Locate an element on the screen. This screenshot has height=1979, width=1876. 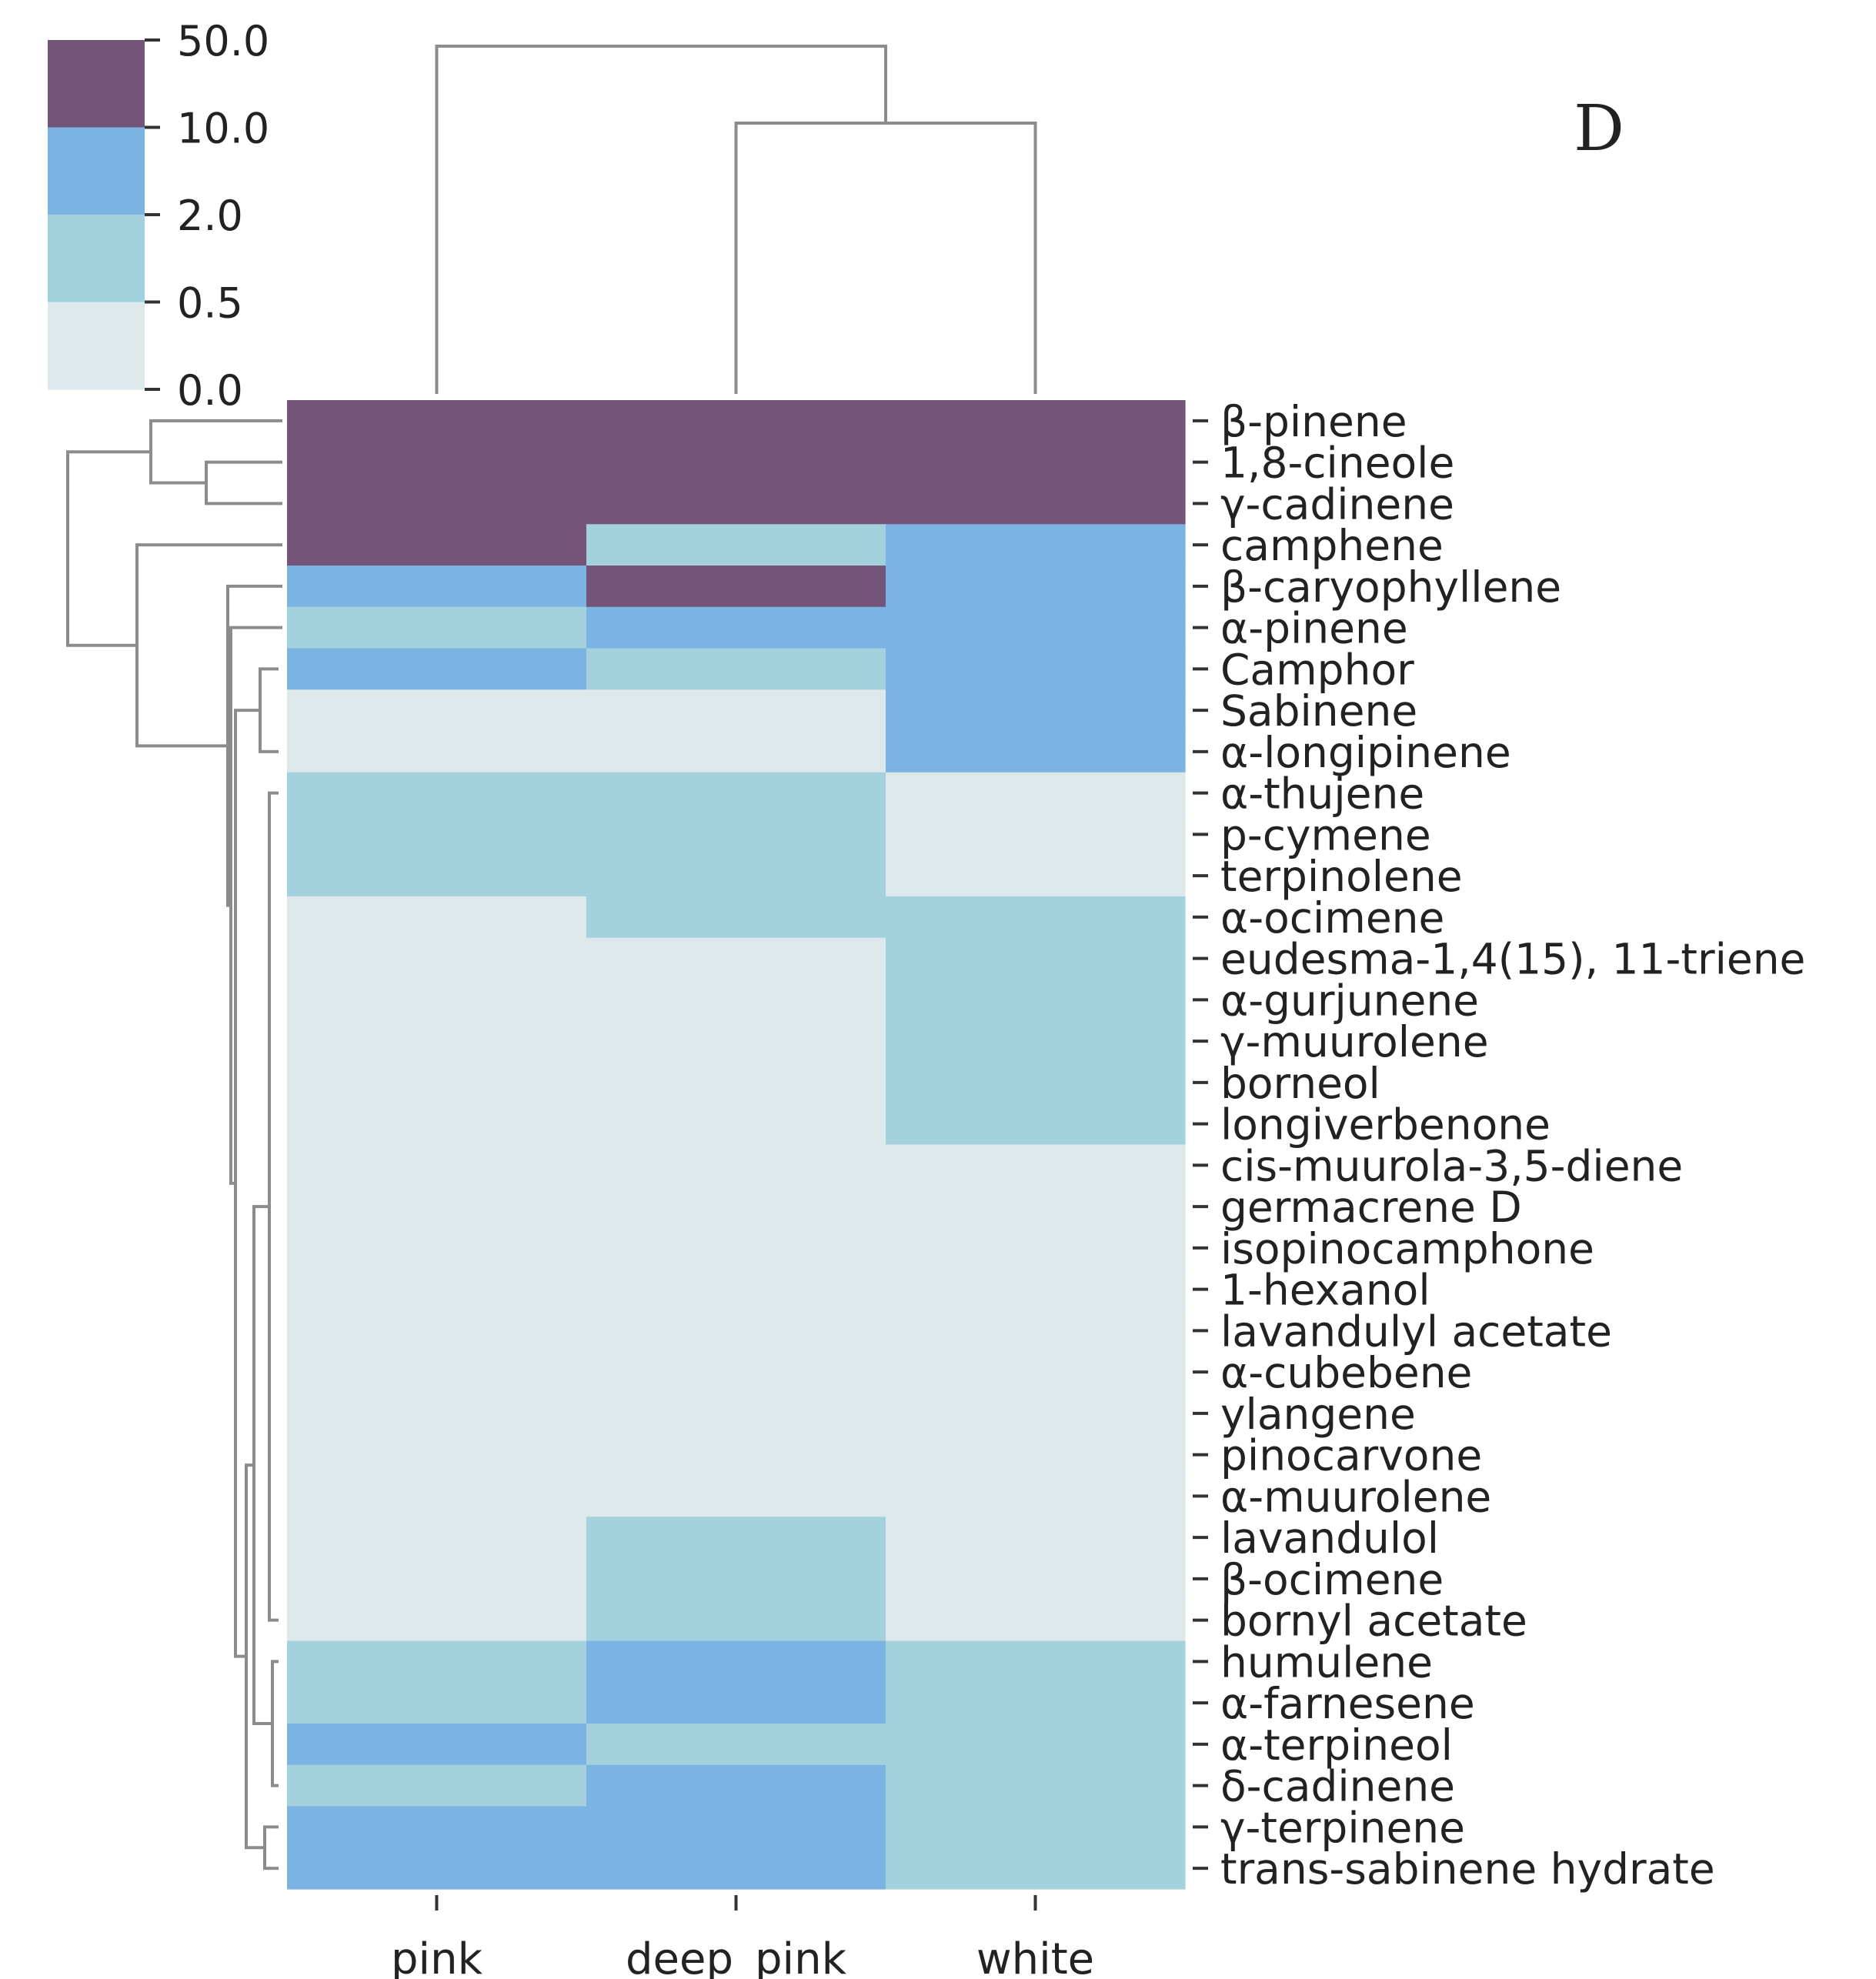
row-tick-label: camphene is located at coordinates (1332, 545).